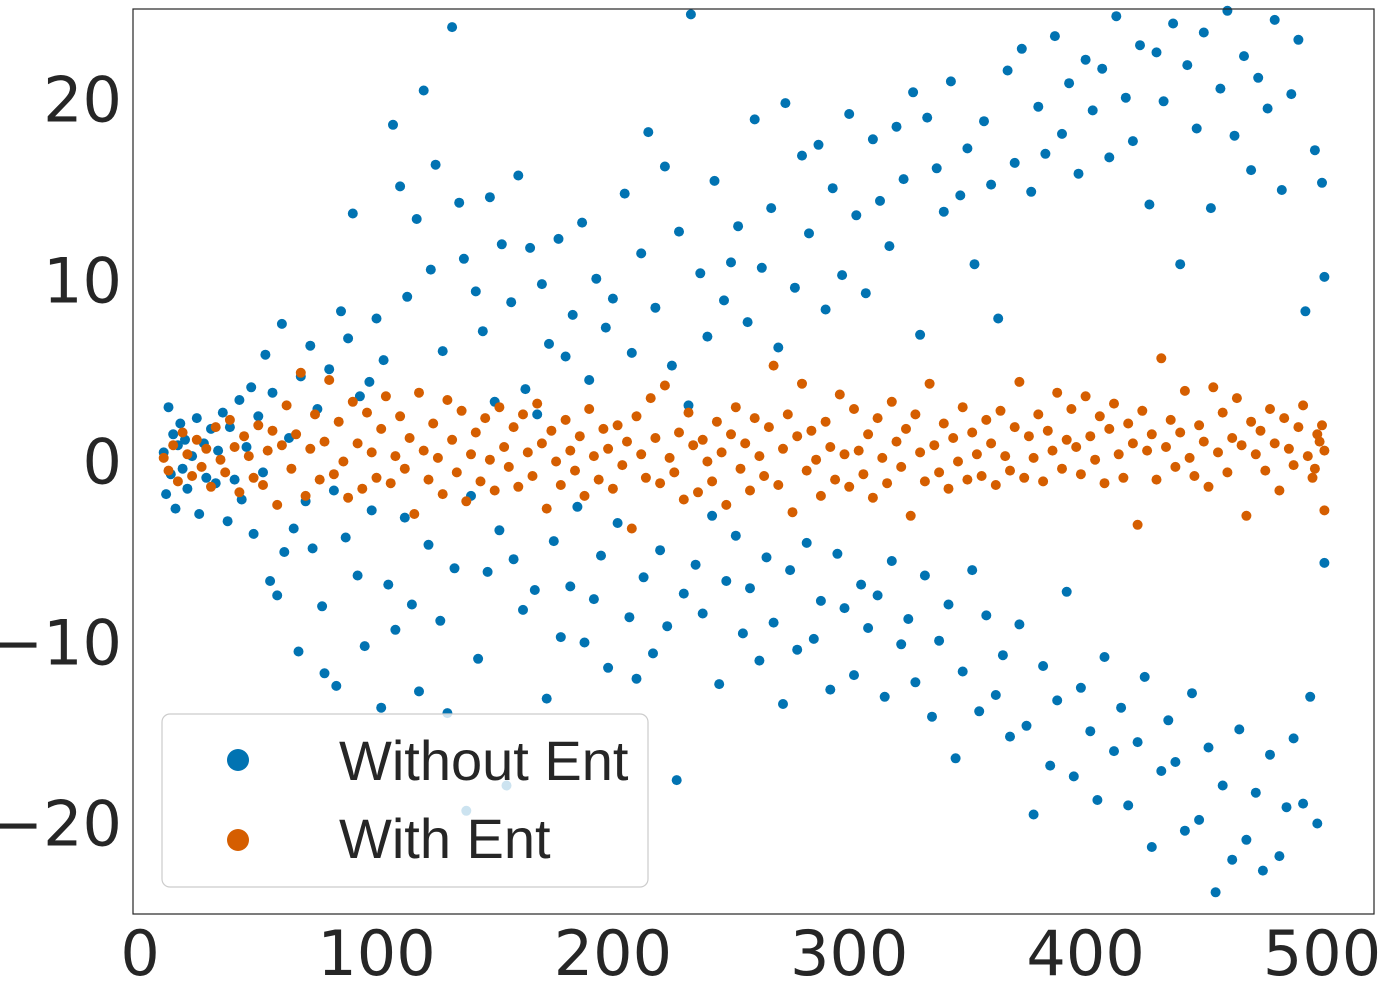 This screenshot has width=1384, height=995. I want to click on y-tick-label: −10, so click(61, 643).